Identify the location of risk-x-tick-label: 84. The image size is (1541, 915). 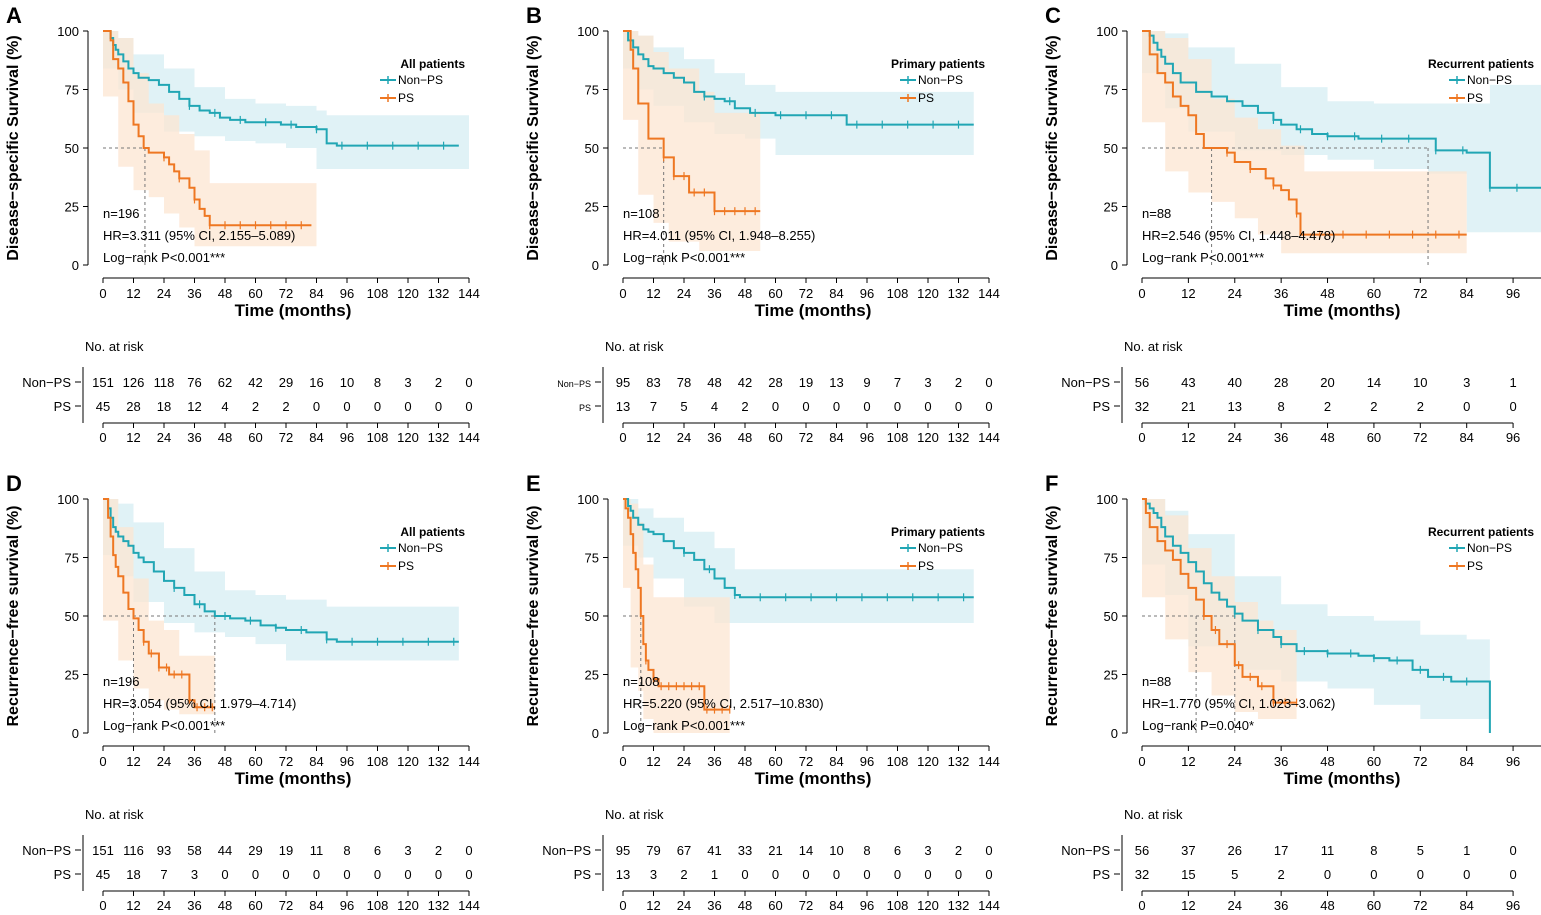
(836, 437).